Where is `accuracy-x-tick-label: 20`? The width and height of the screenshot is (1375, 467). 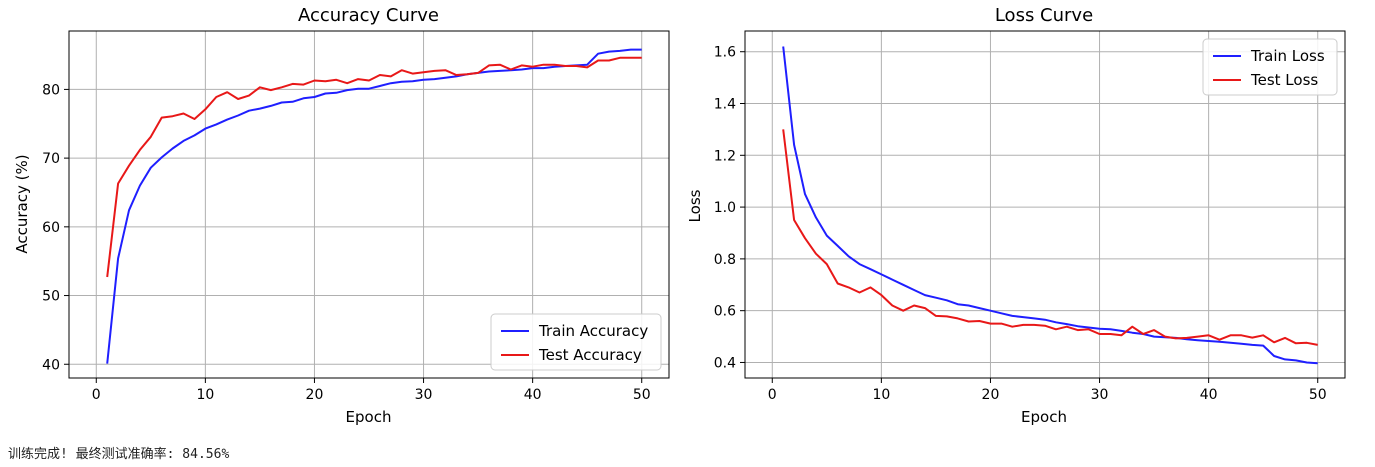 accuracy-x-tick-label: 20 is located at coordinates (315, 395).